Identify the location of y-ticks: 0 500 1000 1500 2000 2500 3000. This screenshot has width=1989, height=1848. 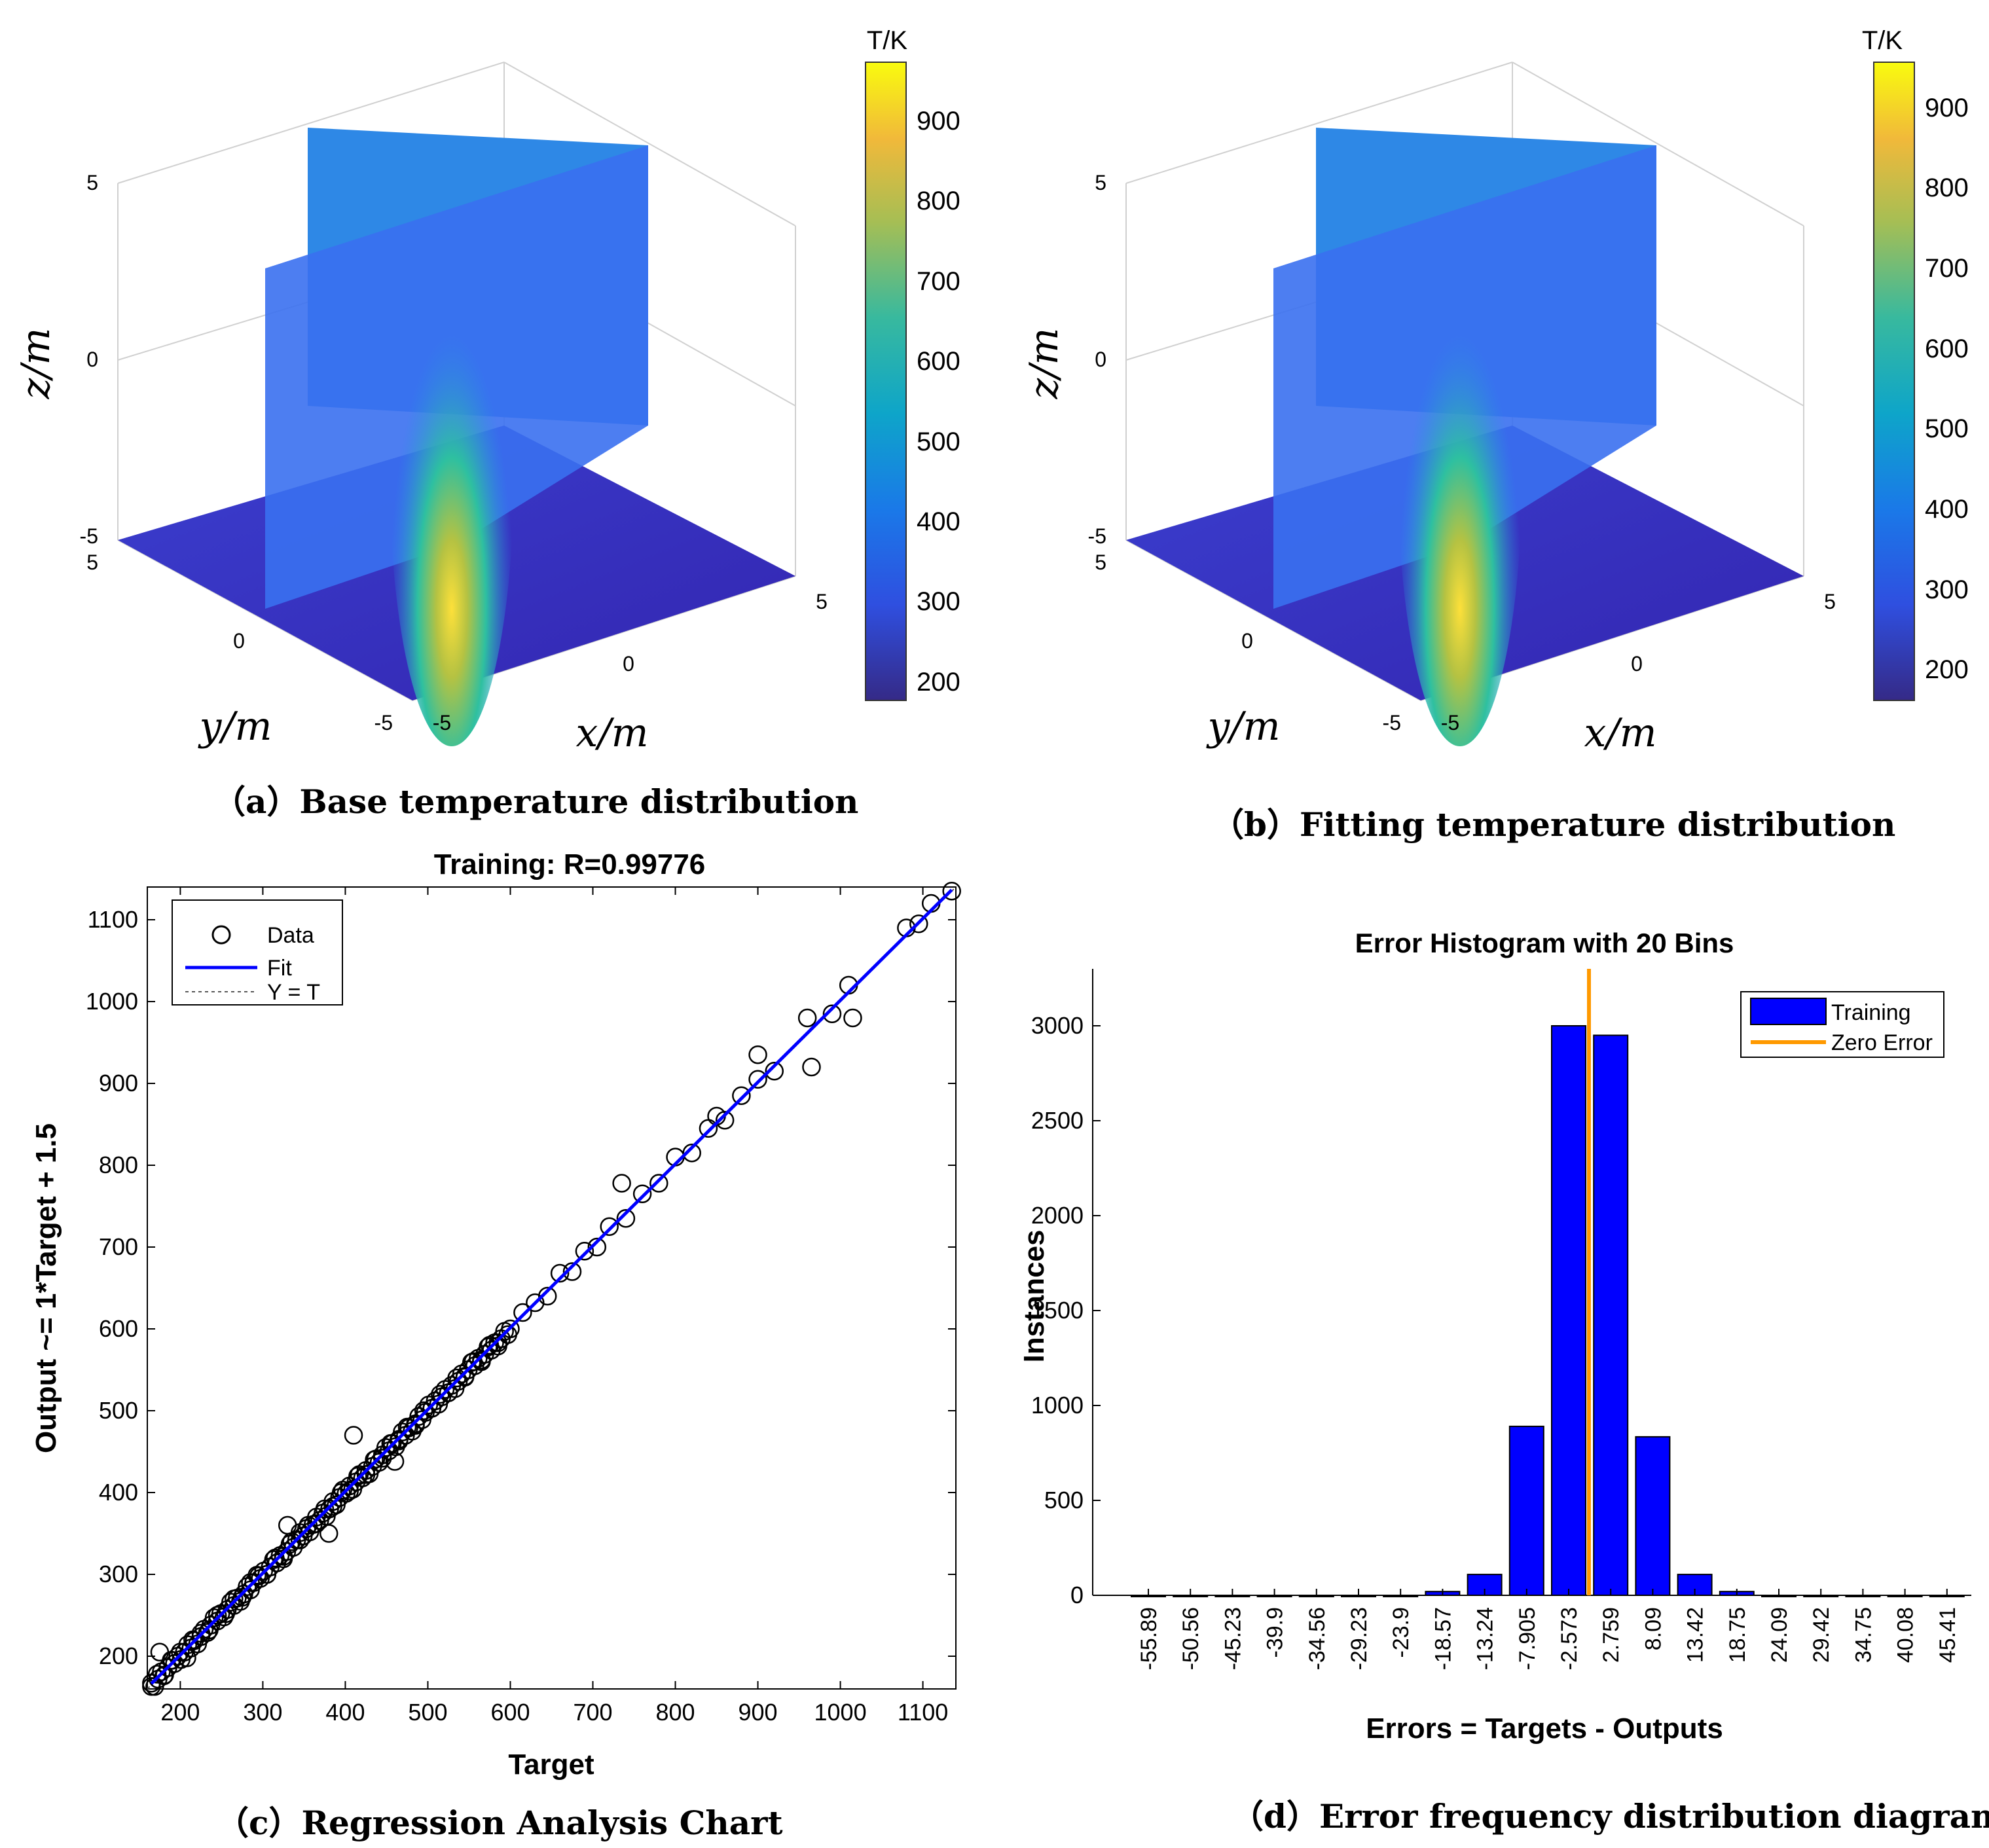
(1066, 1310).